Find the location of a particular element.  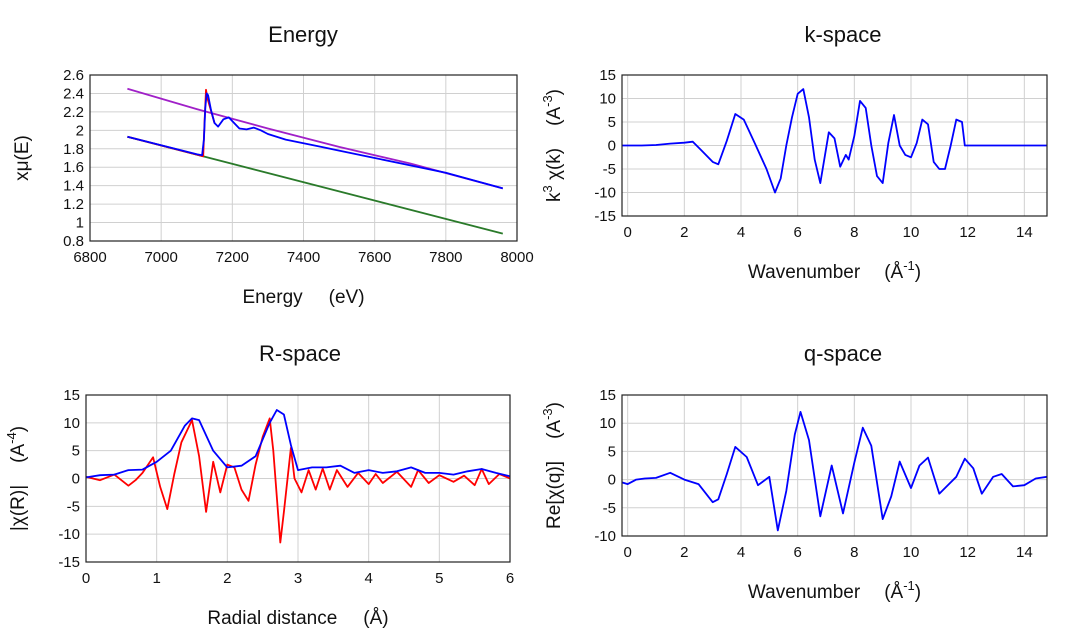

y-tick-label: 2.6 is located at coordinates (73, 75).